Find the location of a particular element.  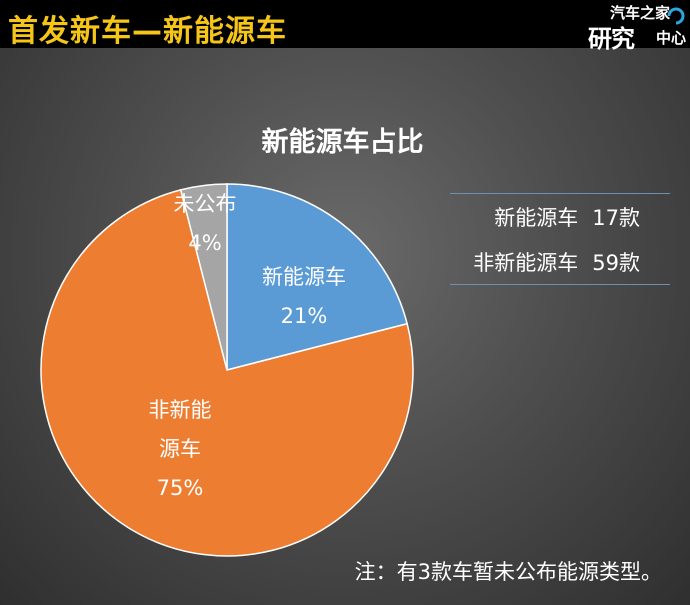

legend-bottom-line is located at coordinates (560, 284).